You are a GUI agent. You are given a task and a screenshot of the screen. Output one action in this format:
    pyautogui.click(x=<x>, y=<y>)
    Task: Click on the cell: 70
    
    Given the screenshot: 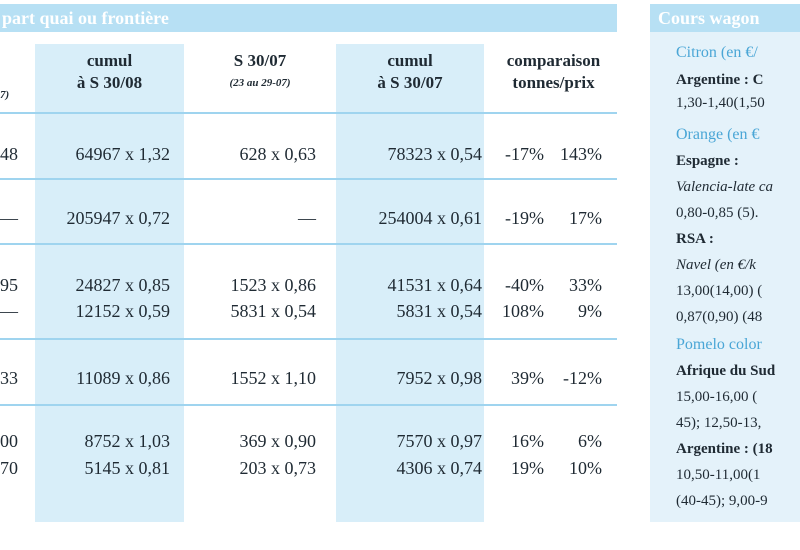 What is the action you would take?
    pyautogui.click(x=9, y=468)
    